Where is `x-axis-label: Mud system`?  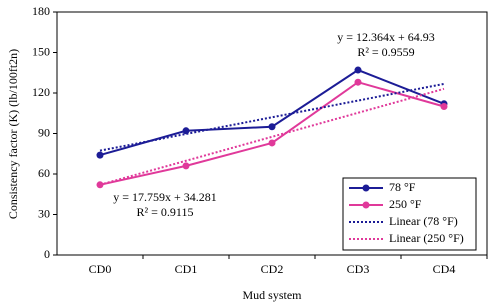
x-axis-label: Mud system is located at coordinates (272, 295).